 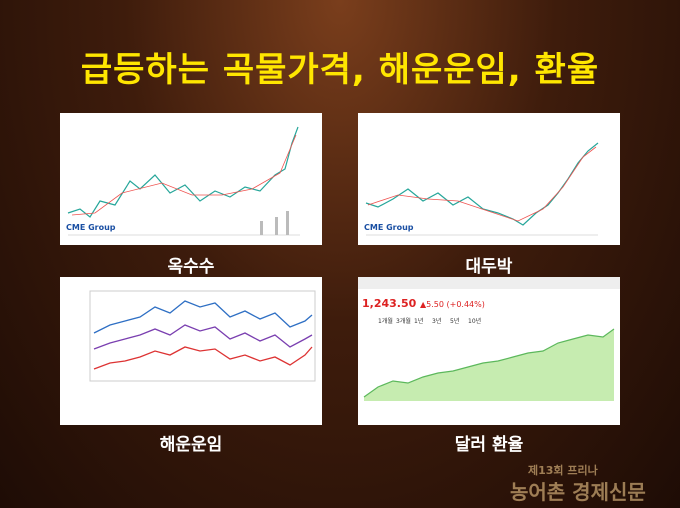 I want to click on range-tab: 5년, so click(x=454, y=321).